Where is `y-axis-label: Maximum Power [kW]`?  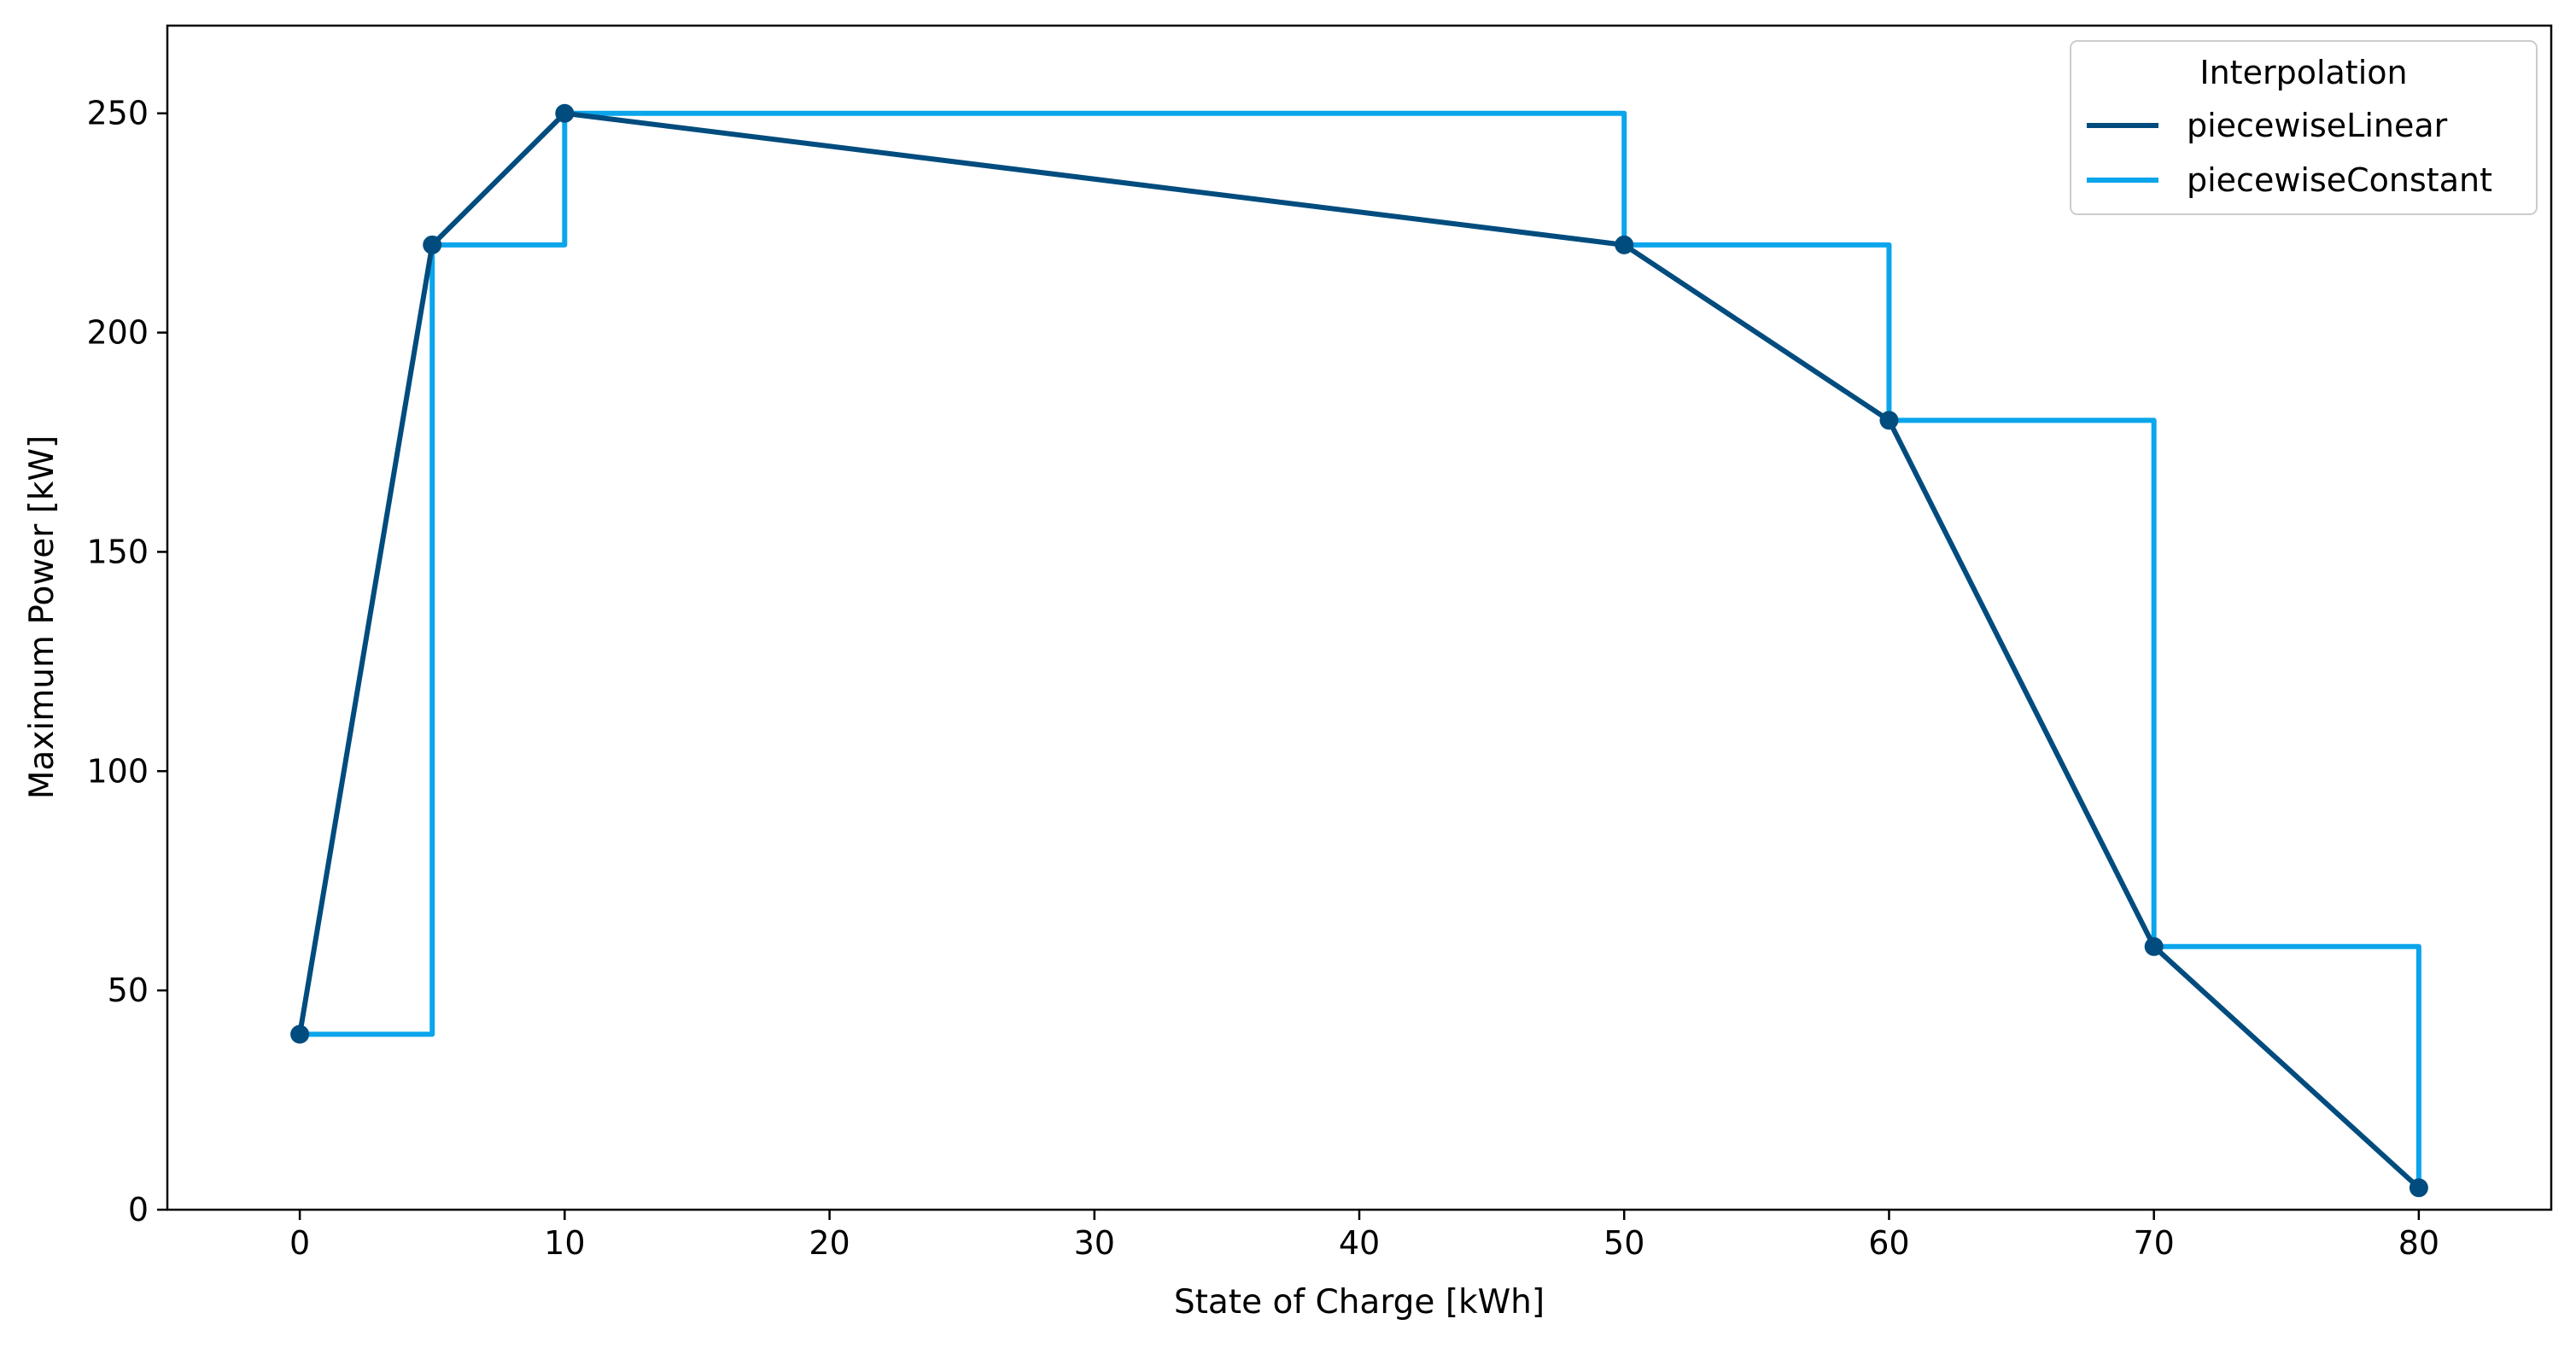
y-axis-label: Maximum Power [kW] is located at coordinates (42, 617).